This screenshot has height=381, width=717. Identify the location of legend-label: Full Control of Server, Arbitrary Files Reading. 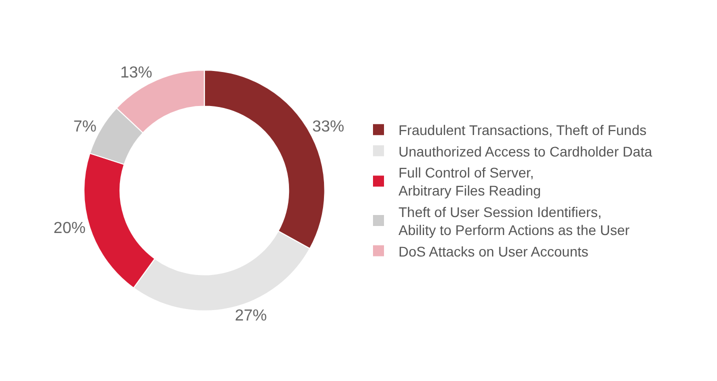
(469, 181).